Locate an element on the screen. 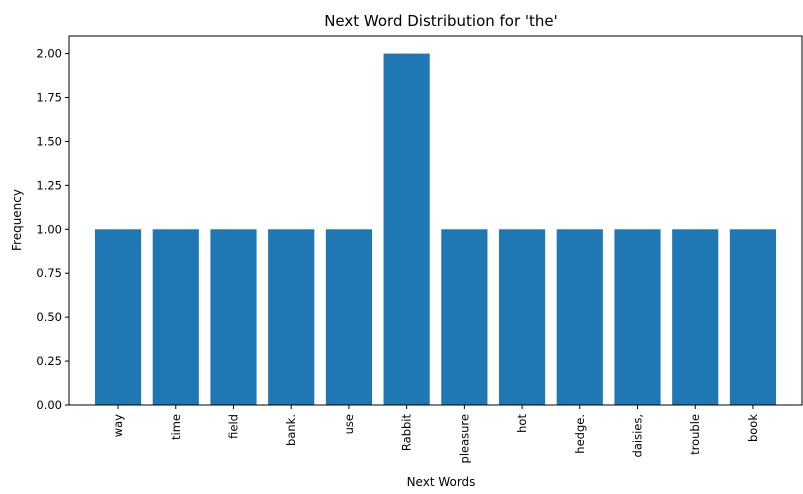  x-tick-label-1: time is located at coordinates (176, 427).